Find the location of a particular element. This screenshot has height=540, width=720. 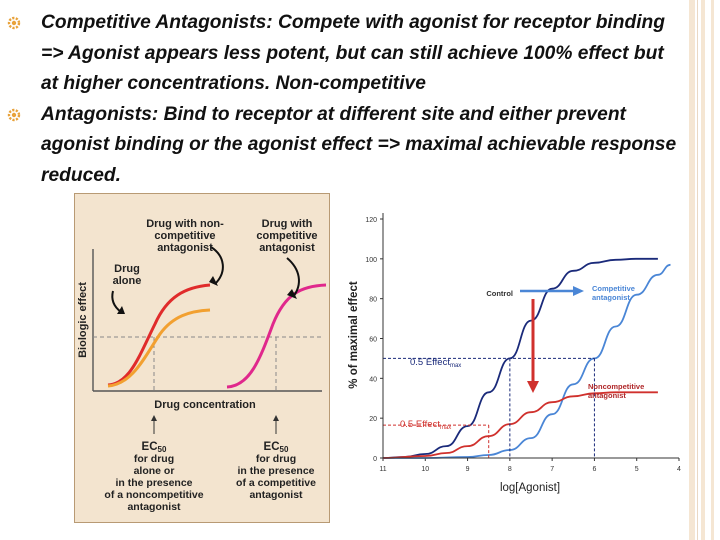

curve-competitive is located at coordinates (276, 336).